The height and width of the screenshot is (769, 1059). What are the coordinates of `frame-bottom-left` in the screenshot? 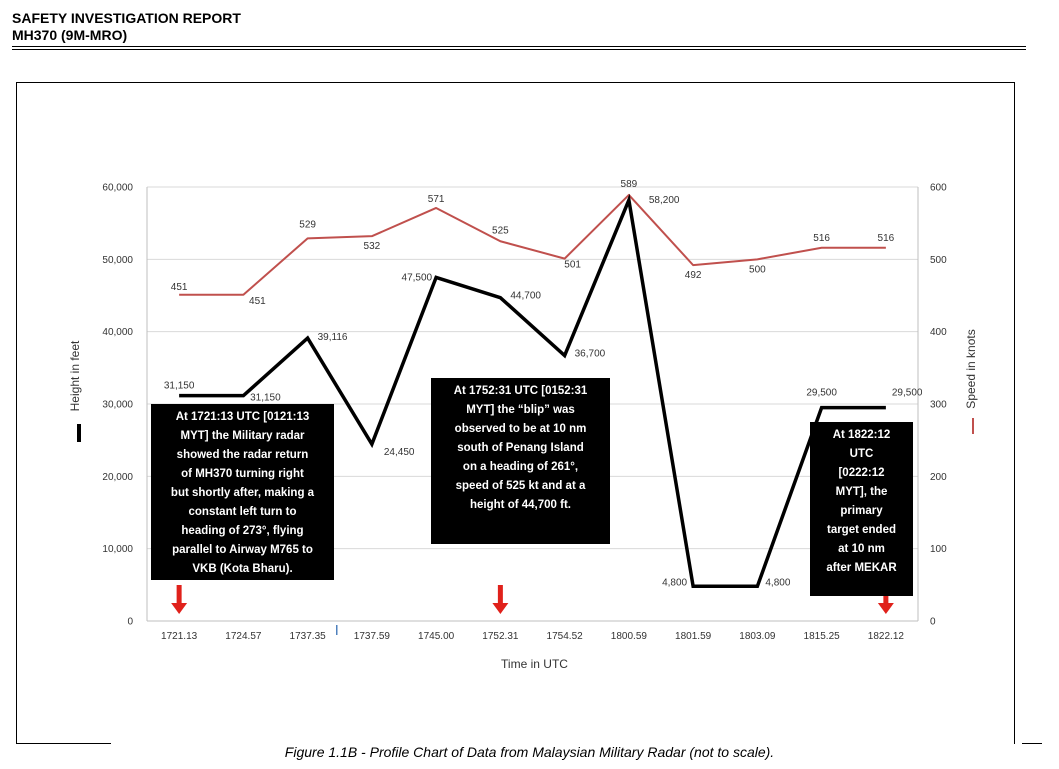 It's located at (63, 743).